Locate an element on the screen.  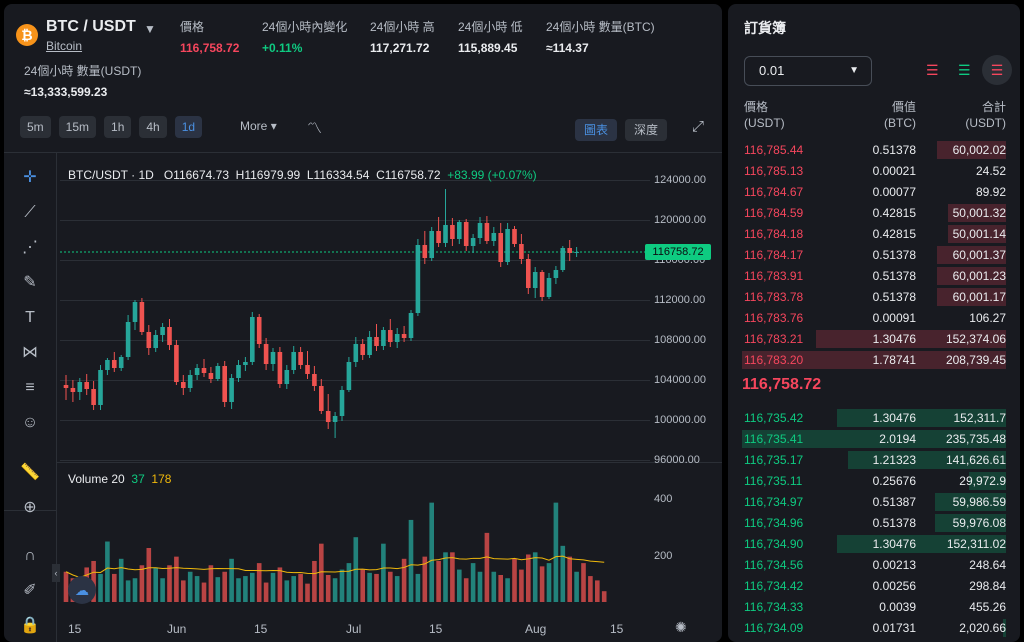
more-timeframes-button: More ▾ is located at coordinates (258, 126).